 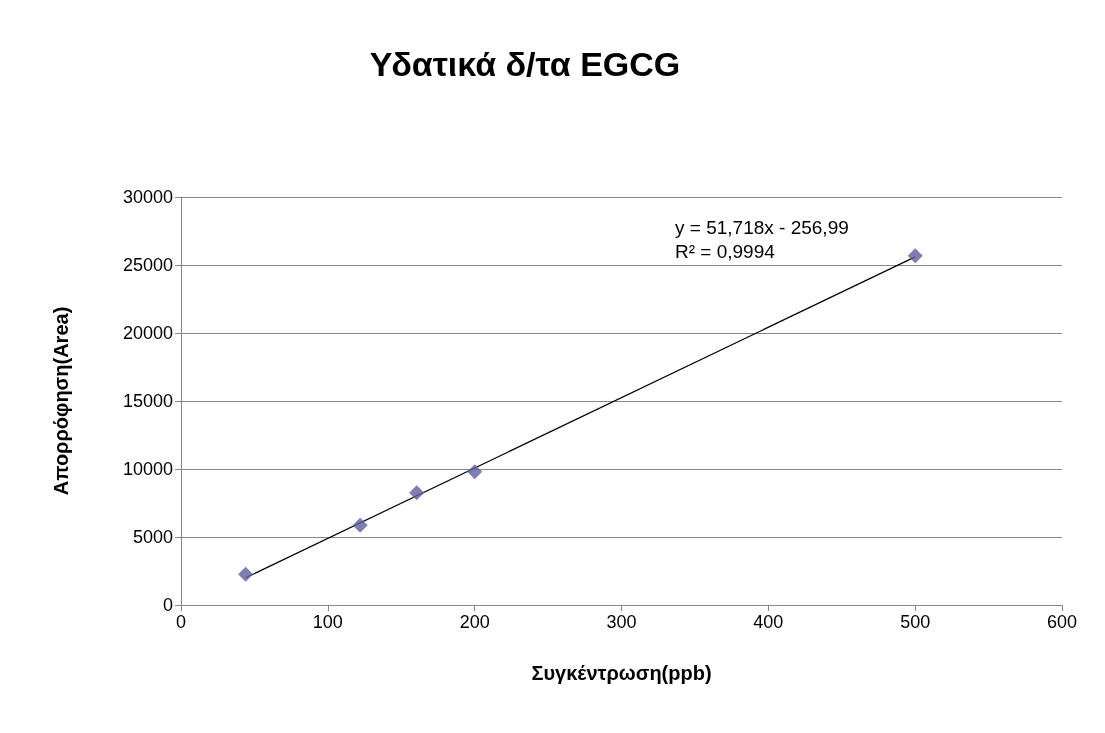 I want to click on x-tick-label: 200, so click(x=474, y=622).